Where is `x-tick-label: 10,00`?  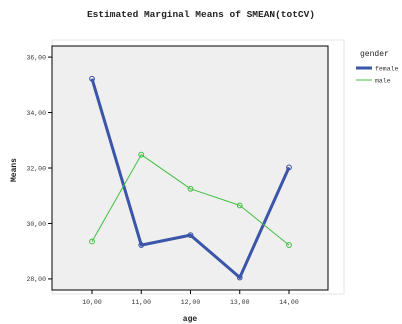 x-tick-label: 10,00 is located at coordinates (92, 302).